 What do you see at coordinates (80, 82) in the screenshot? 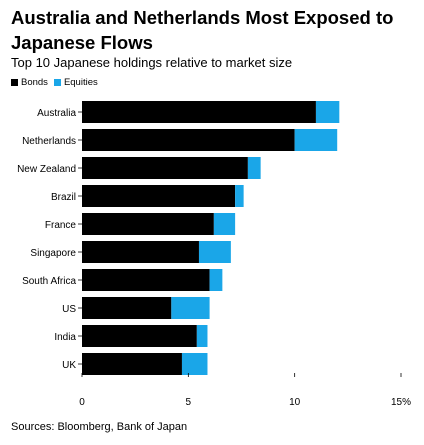
I see `legend-label-equities: Equities` at bounding box center [80, 82].